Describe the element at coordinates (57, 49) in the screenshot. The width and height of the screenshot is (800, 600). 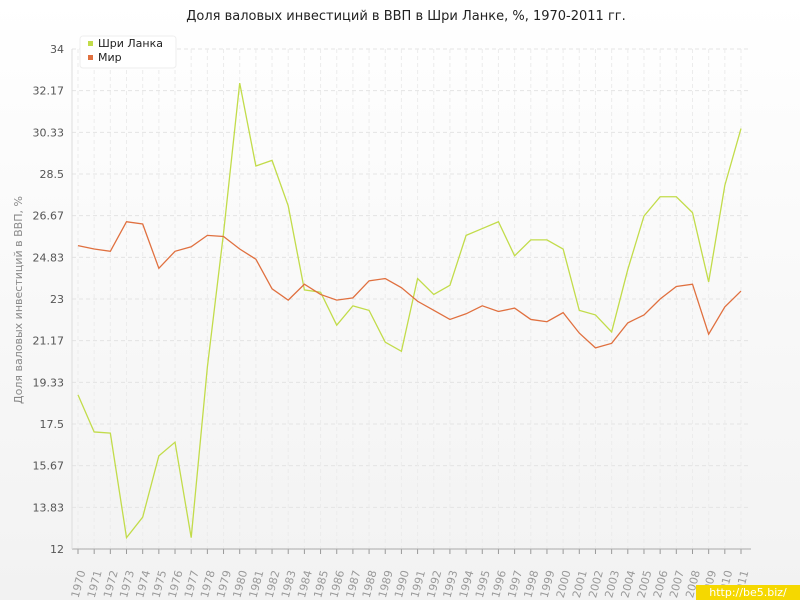
I see `y-tick-label: 34` at that location.